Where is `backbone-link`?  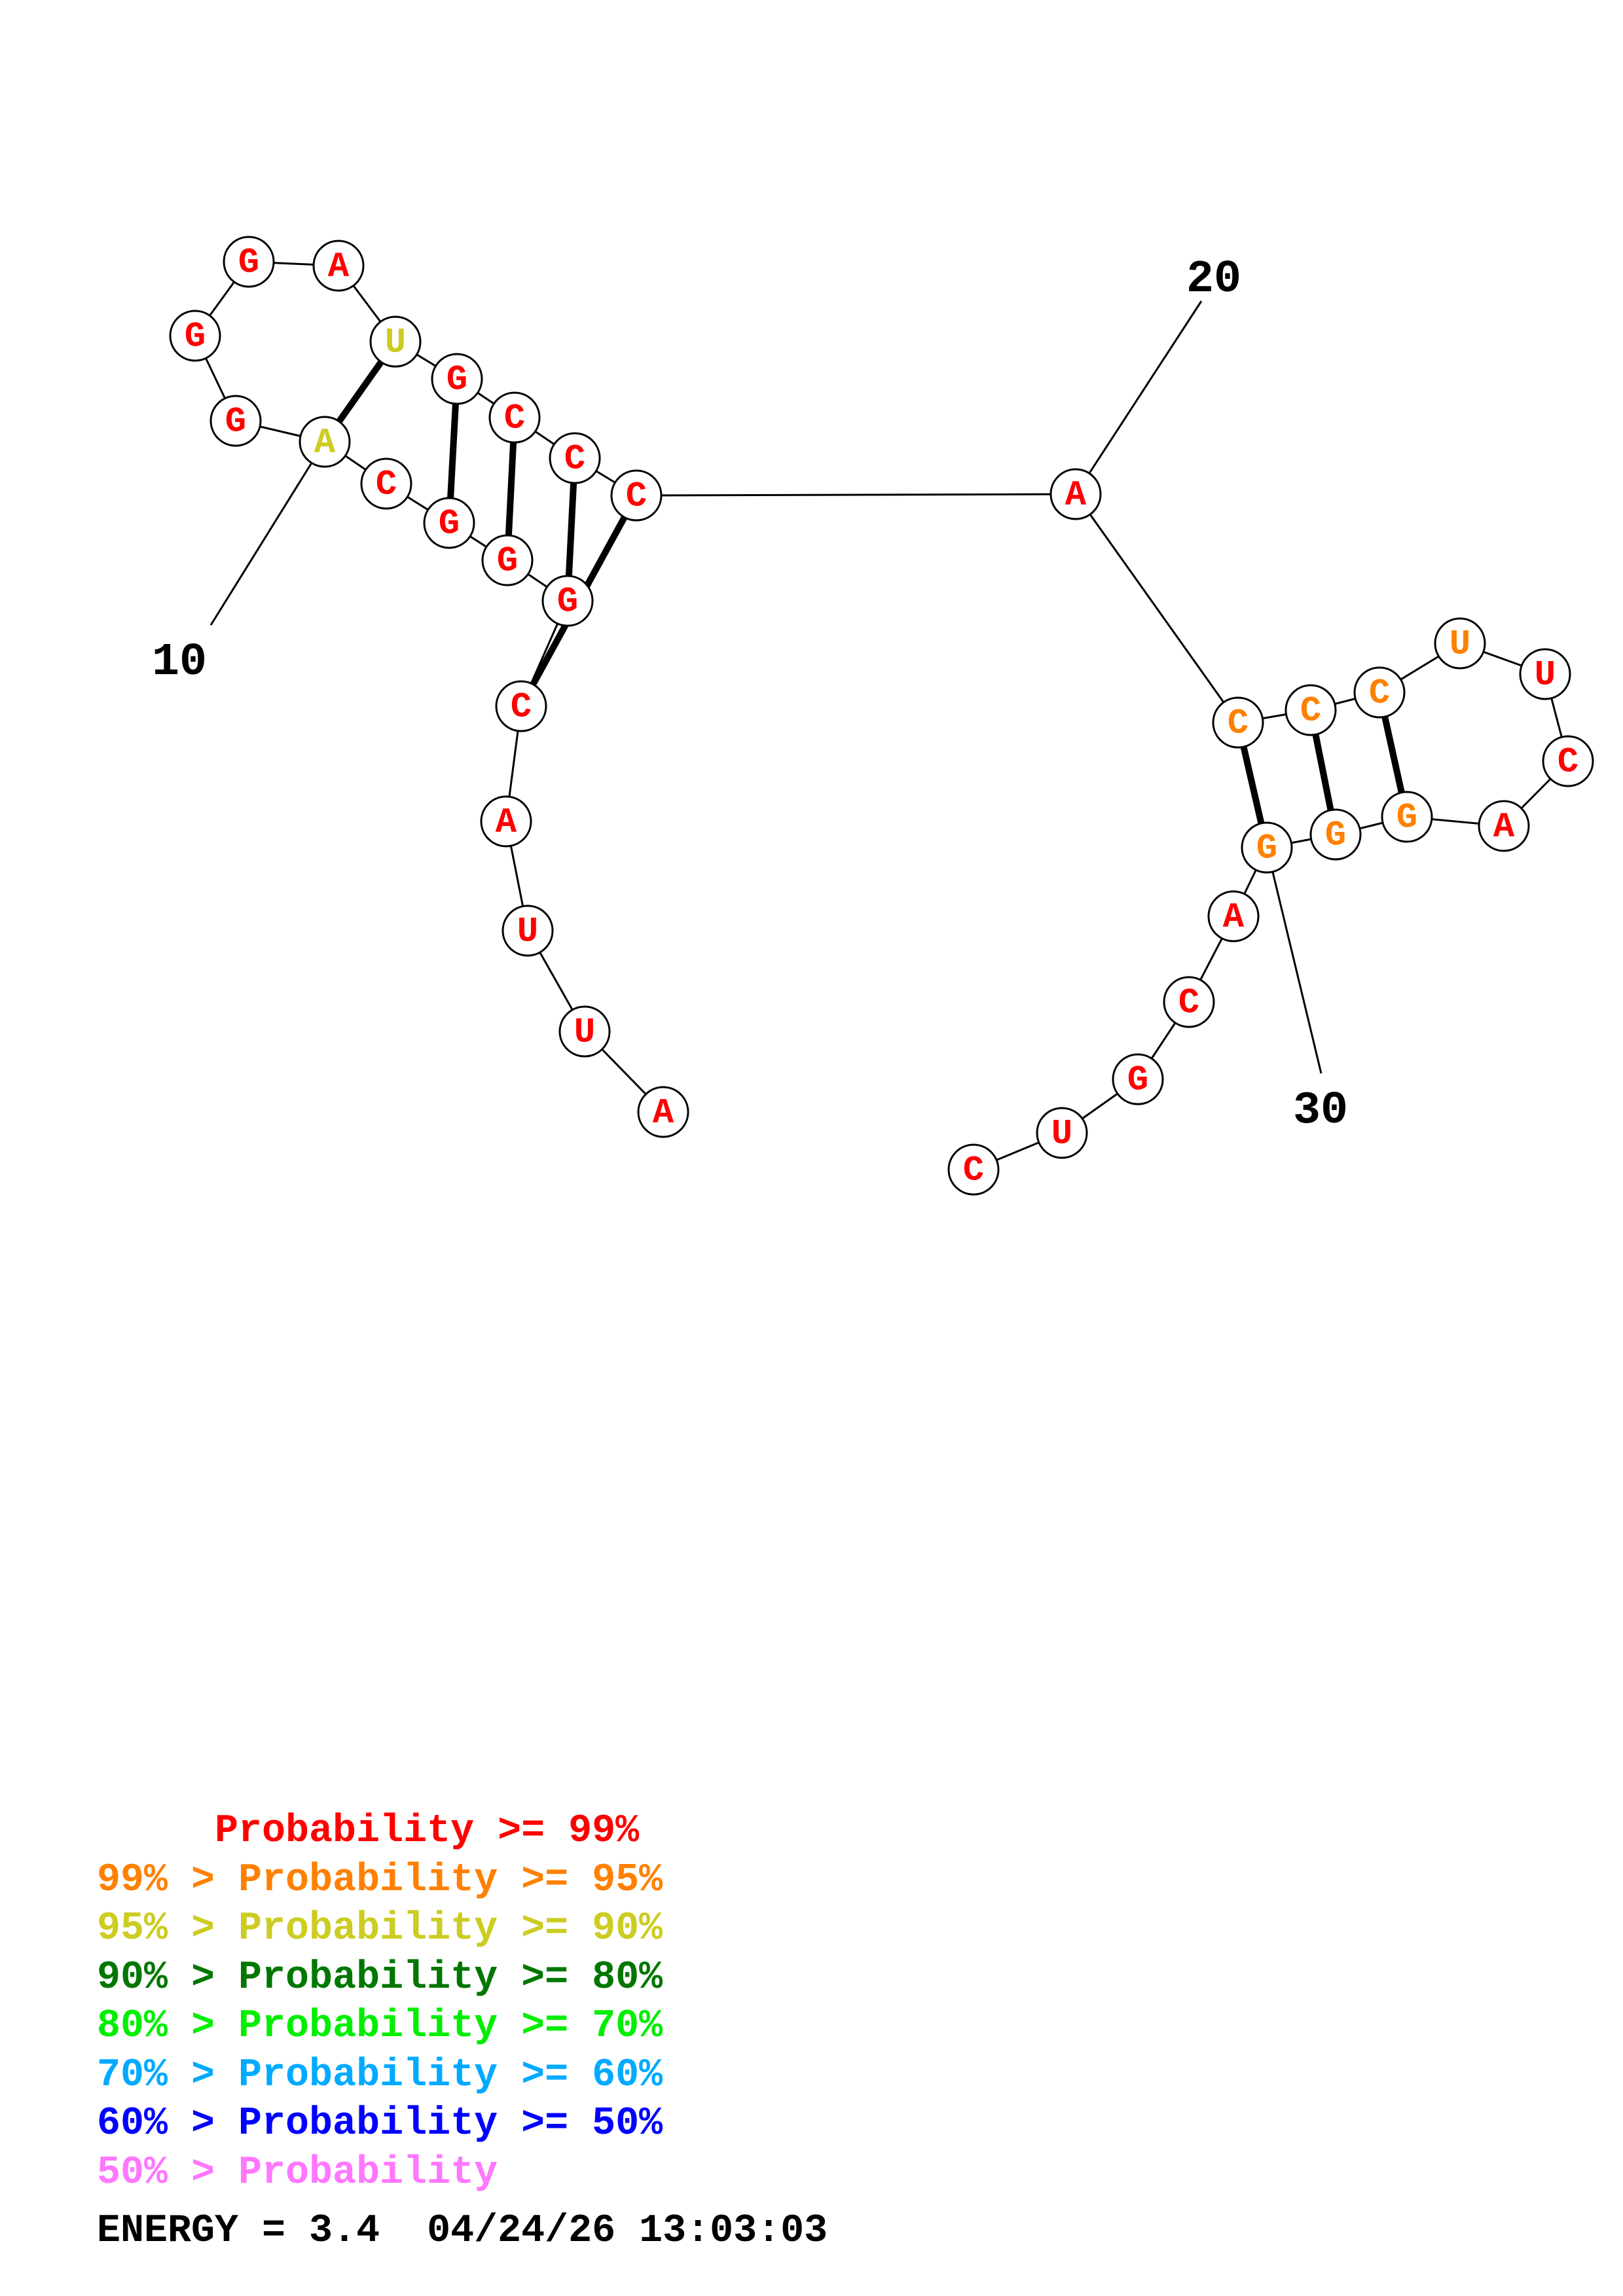
backbone-link is located at coordinates (856, 495).